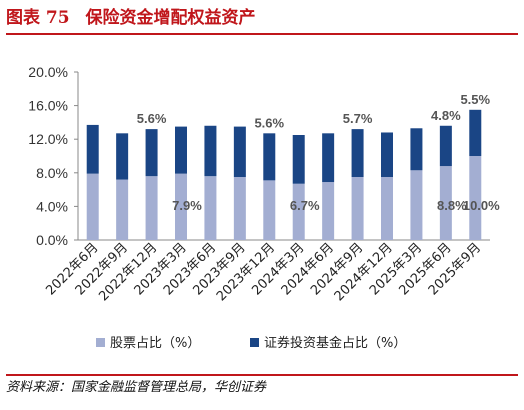  I want to click on figure-label: 图表 75, so click(38, 18).